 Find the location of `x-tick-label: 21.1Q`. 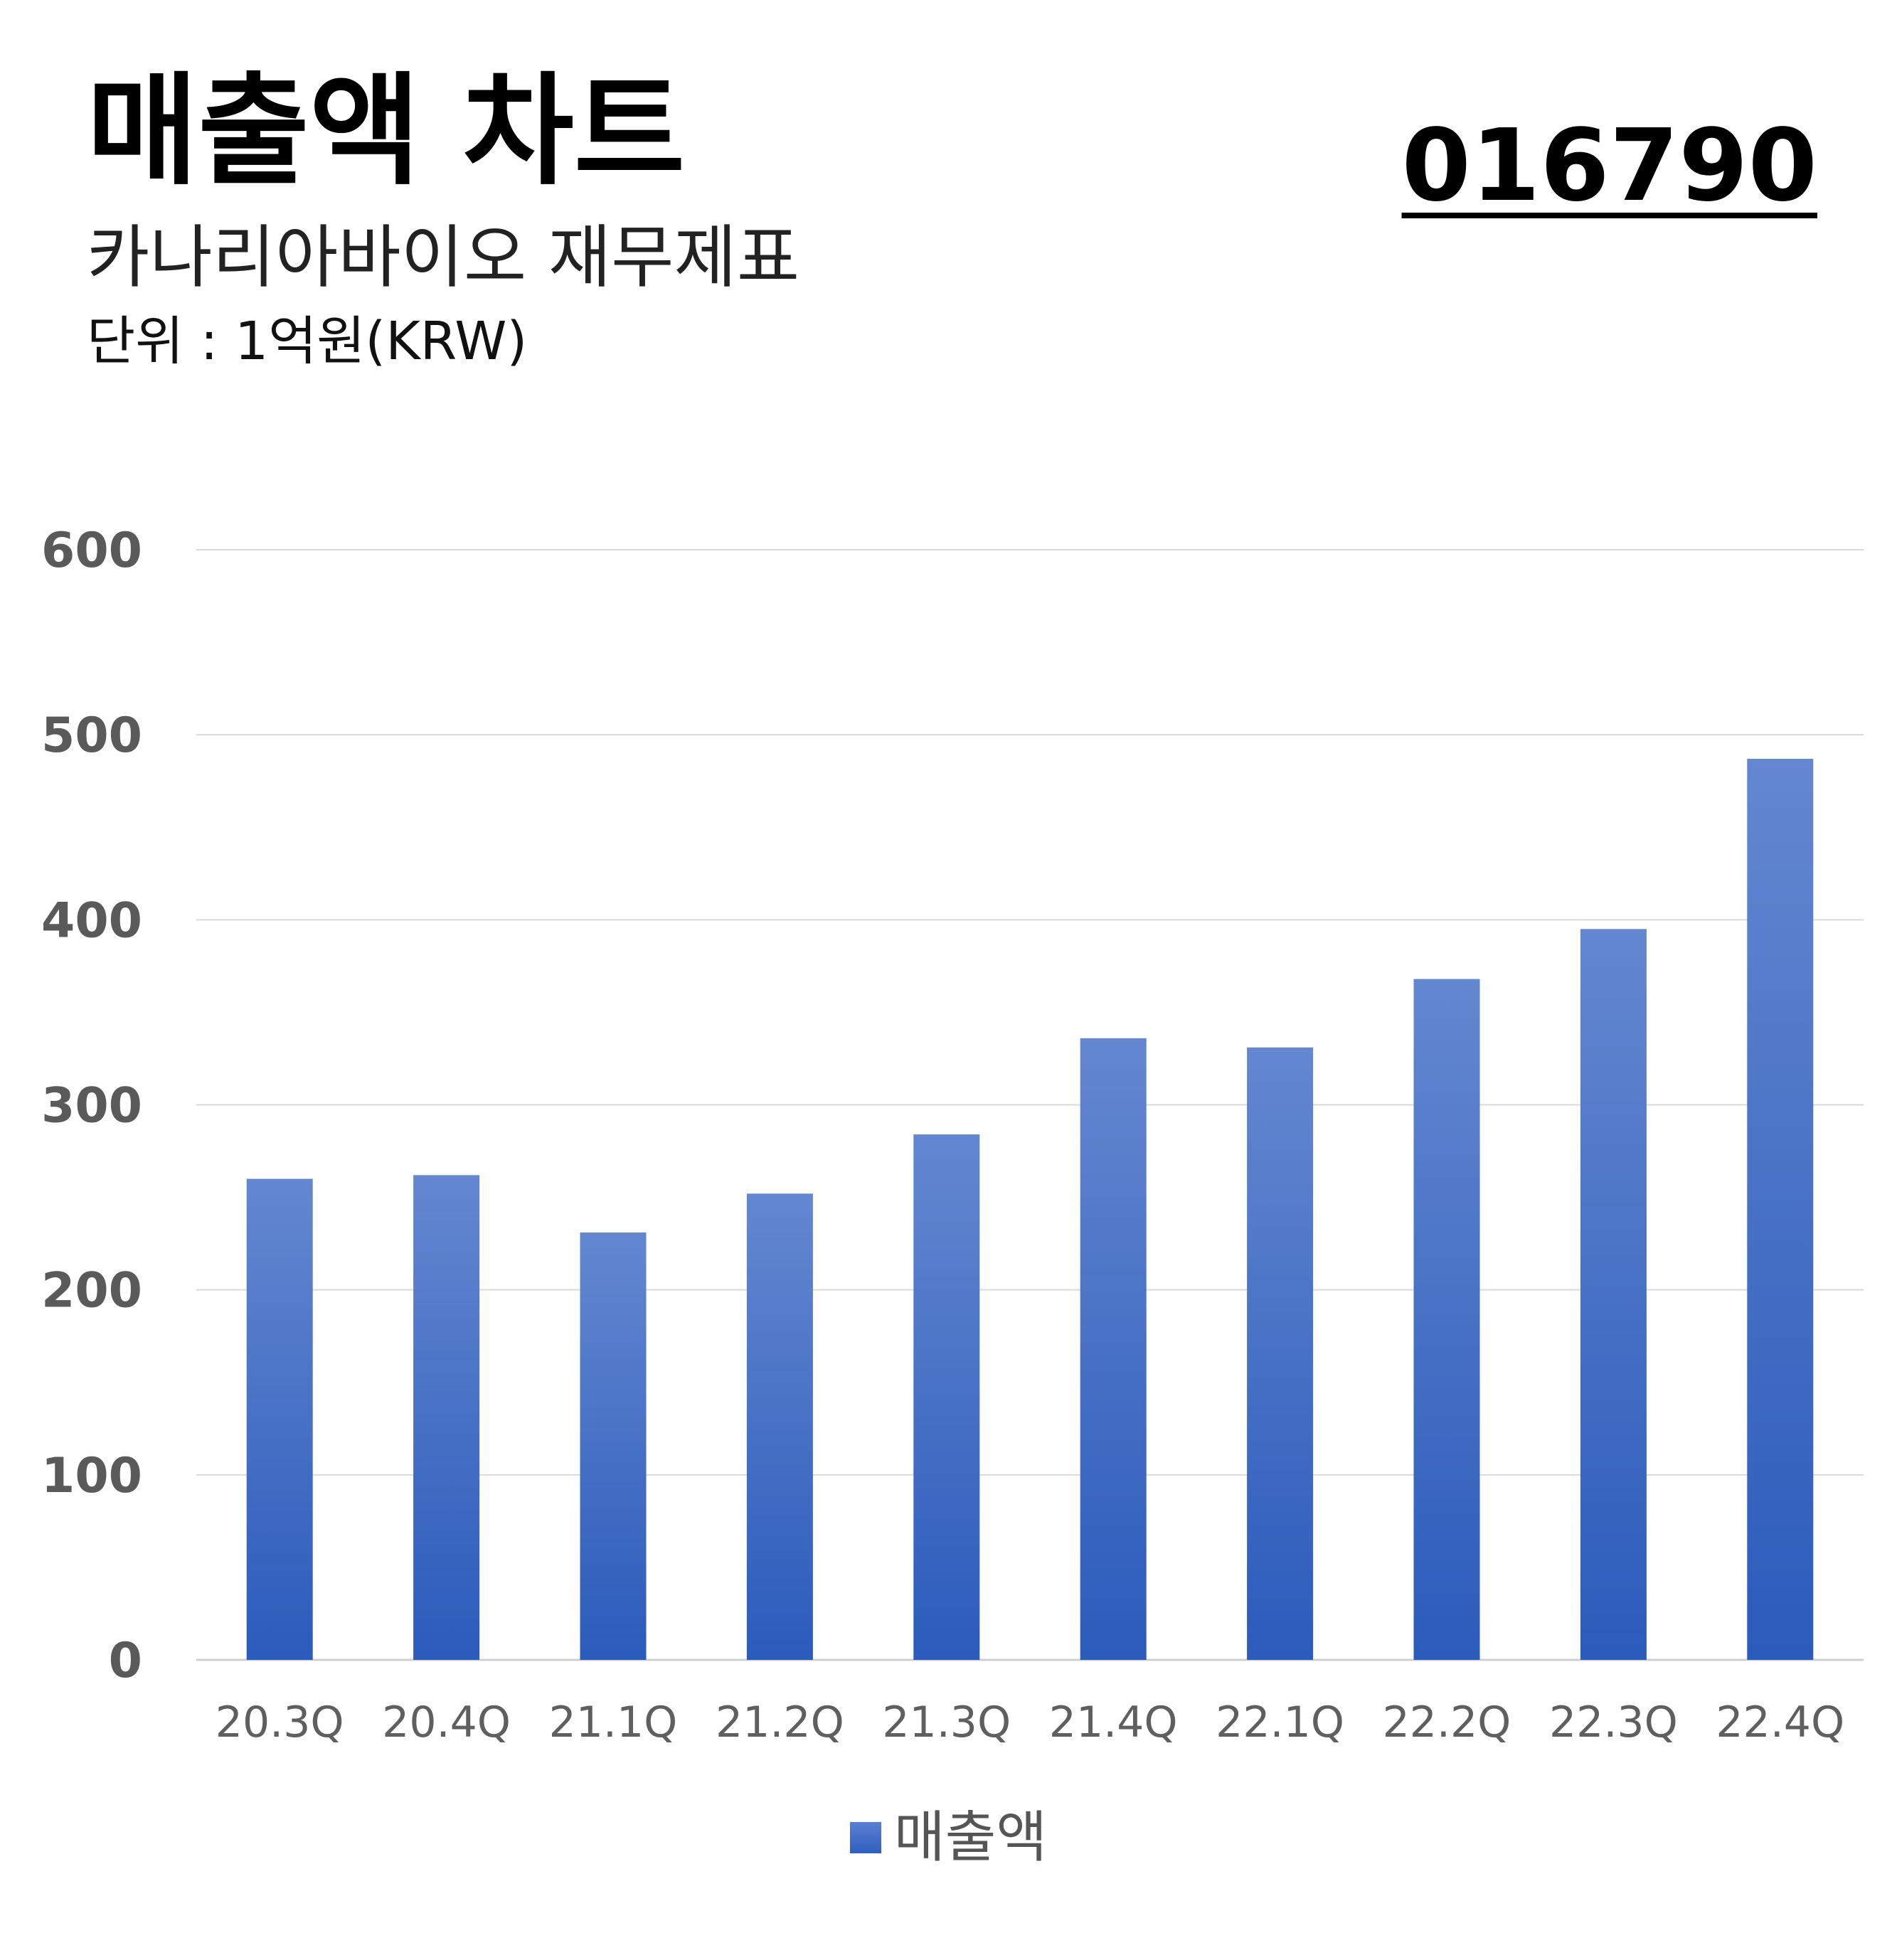

x-tick-label: 21.1Q is located at coordinates (613, 1722).